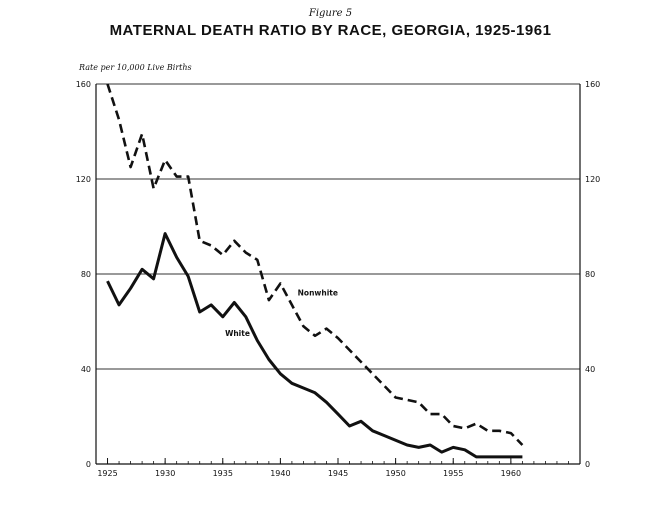 The width and height of the screenshot is (661, 507). I want to click on y-tick-label-right: 120, so click(592, 179).